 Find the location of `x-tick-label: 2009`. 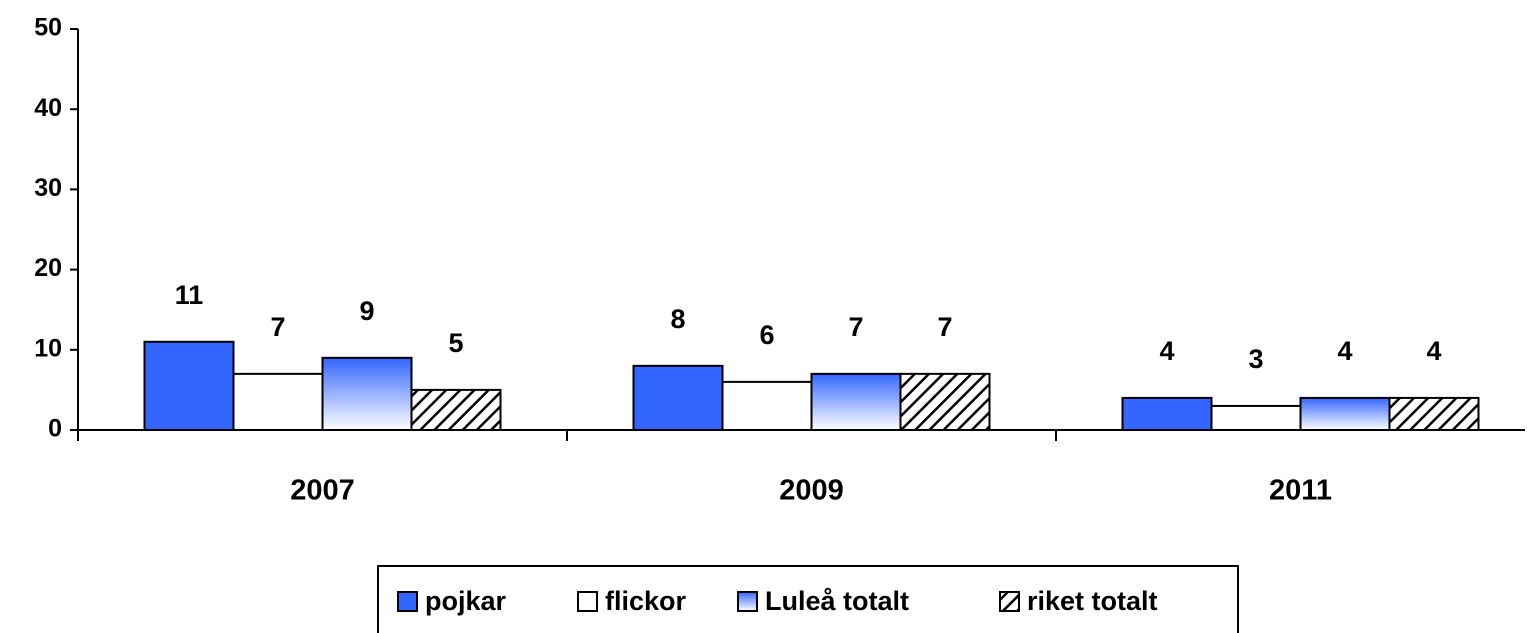

x-tick-label: 2009 is located at coordinates (811, 491).